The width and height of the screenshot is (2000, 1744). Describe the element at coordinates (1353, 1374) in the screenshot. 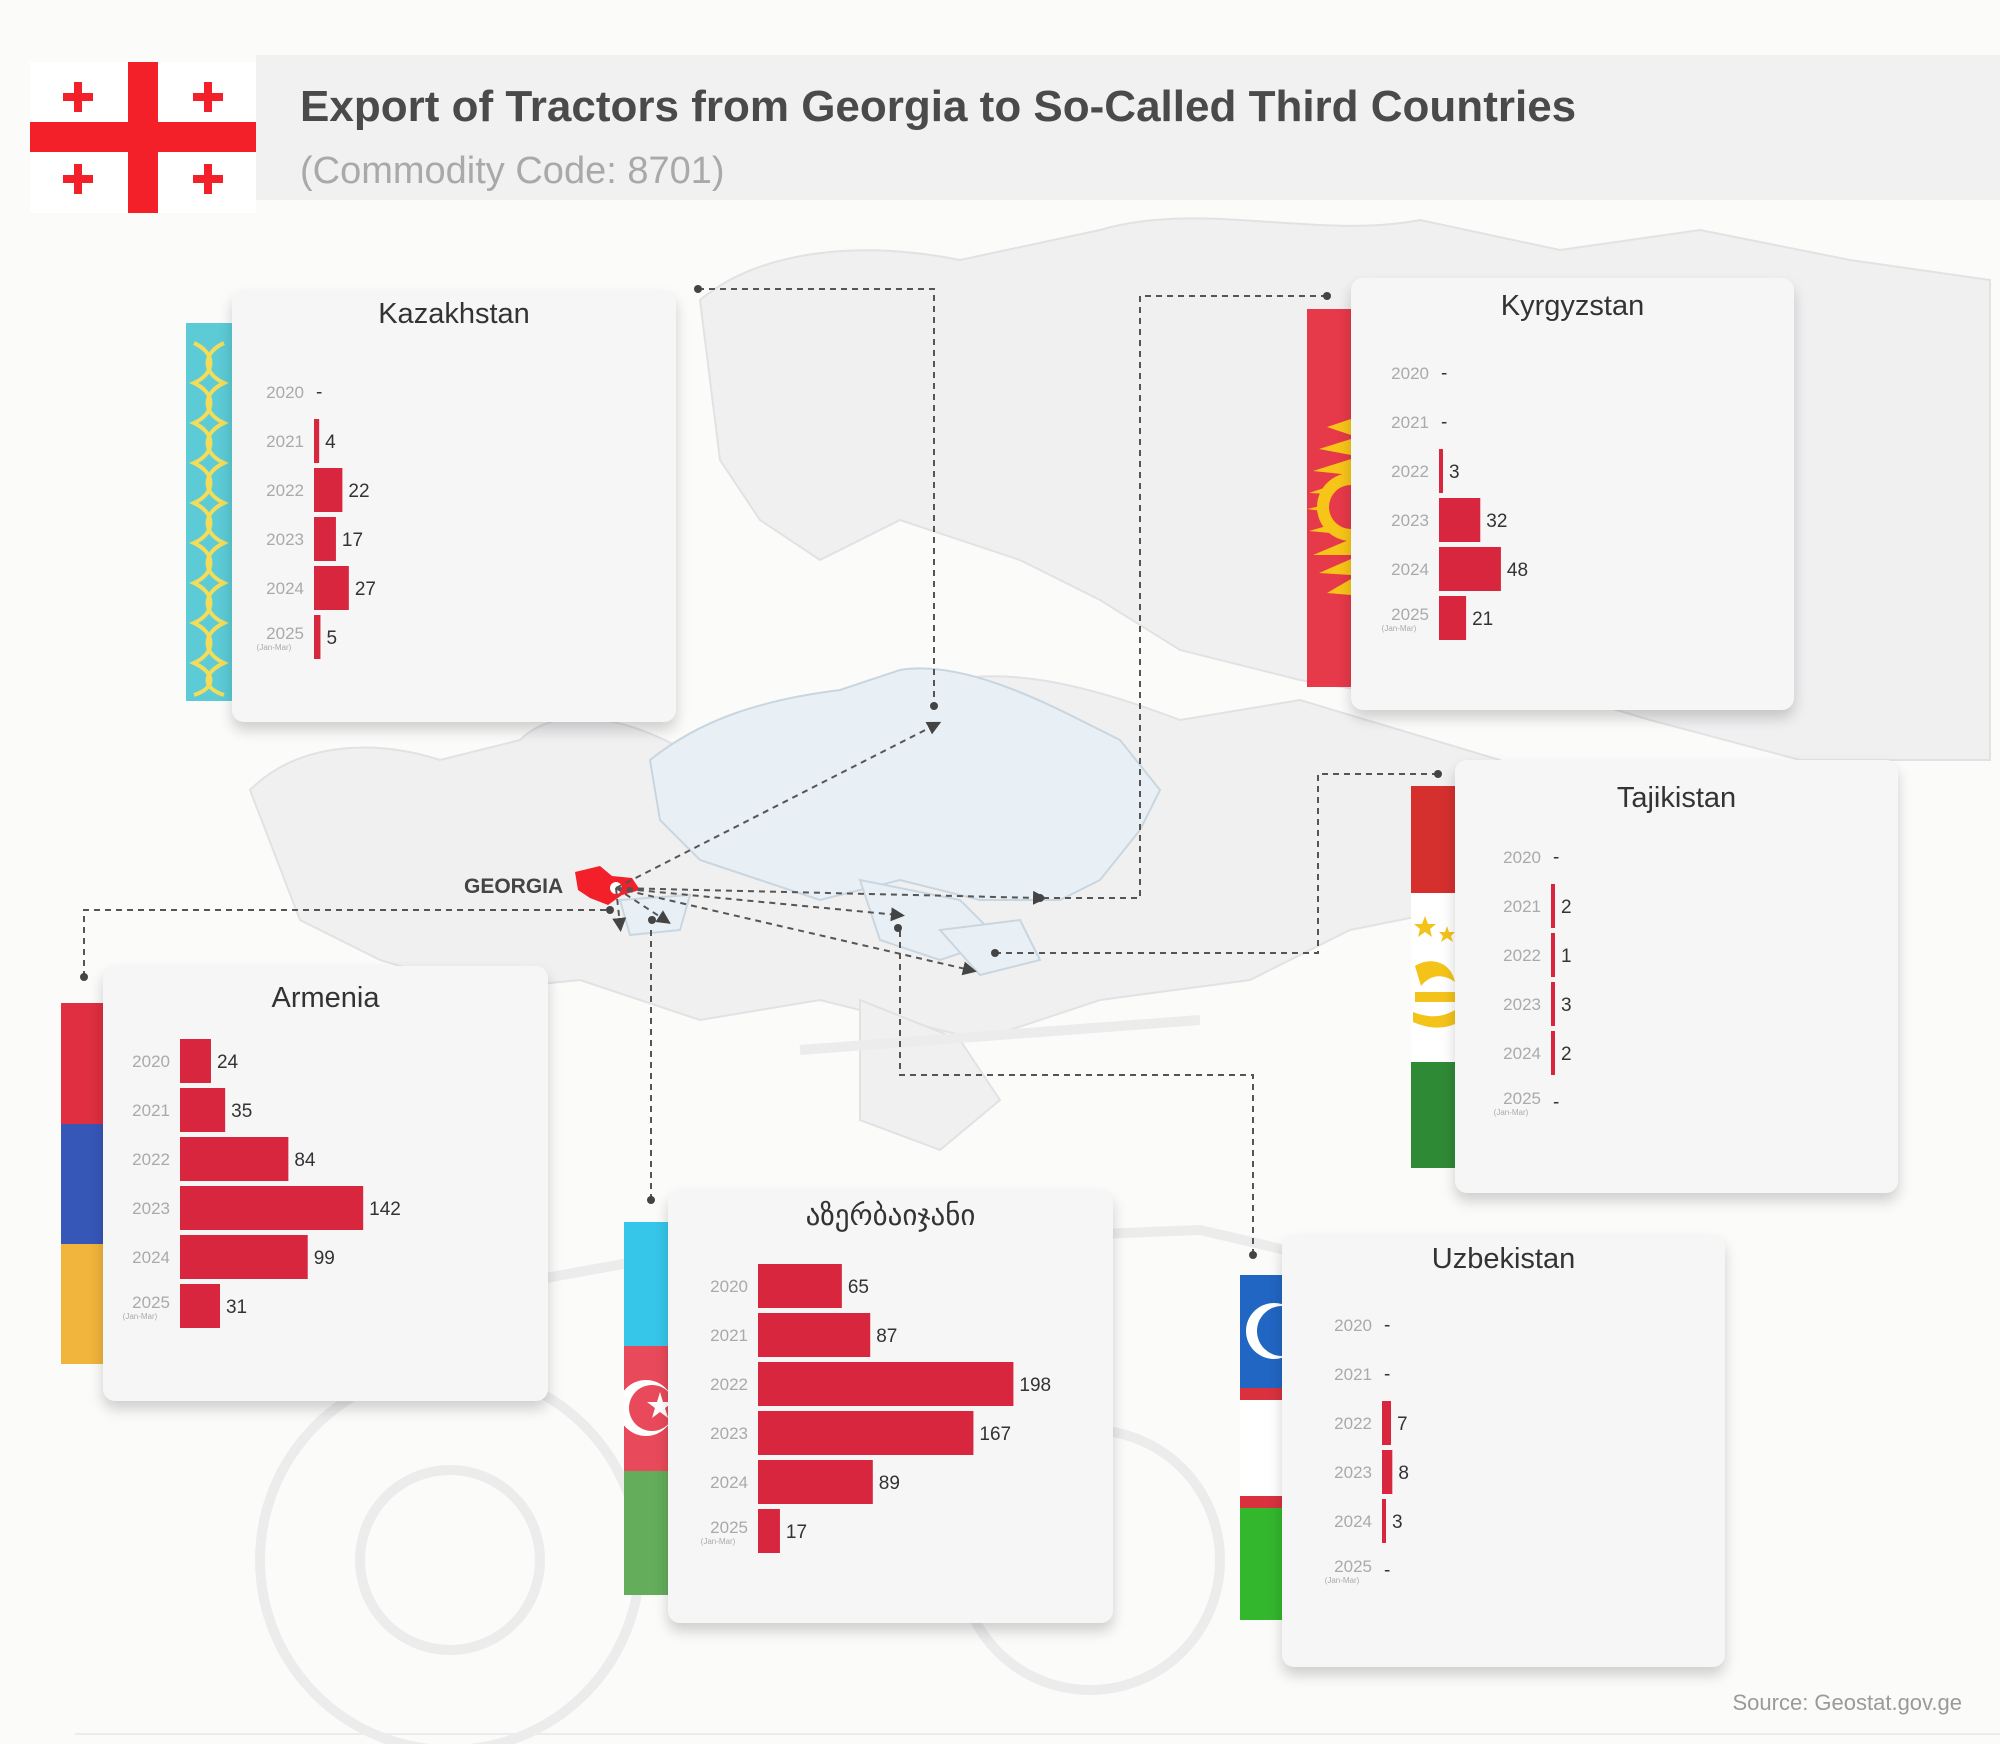

I see `year-label: 2021` at that location.